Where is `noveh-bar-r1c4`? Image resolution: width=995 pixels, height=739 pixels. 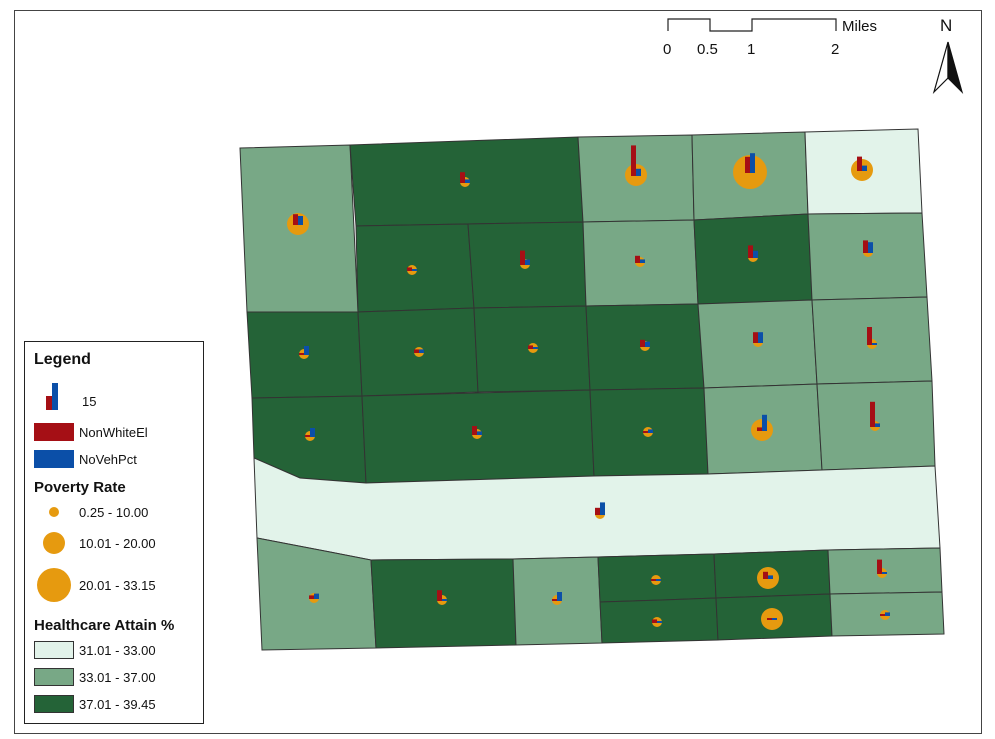
noveh-bar-r1c4 is located at coordinates (752, 163).